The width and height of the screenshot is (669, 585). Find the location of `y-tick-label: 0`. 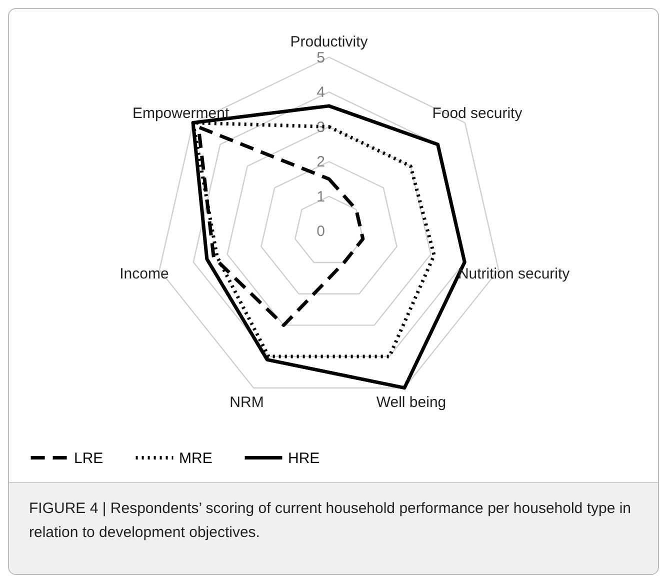

y-tick-label: 0 is located at coordinates (320, 231).